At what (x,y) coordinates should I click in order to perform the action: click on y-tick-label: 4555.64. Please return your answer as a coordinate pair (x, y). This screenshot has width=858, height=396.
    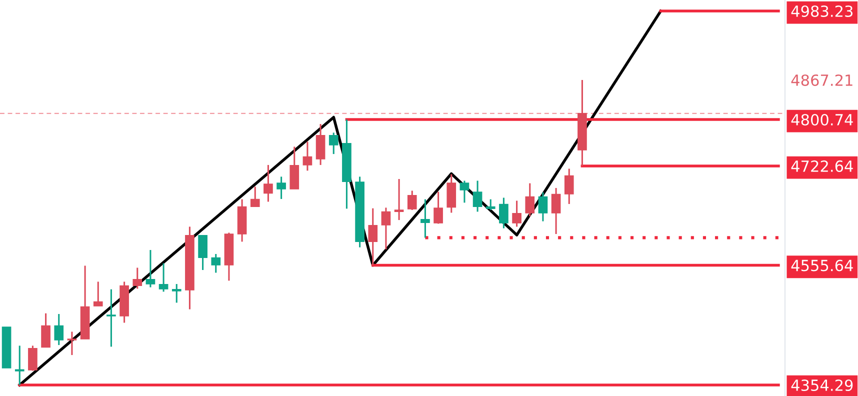
    Looking at the image, I should click on (822, 266).